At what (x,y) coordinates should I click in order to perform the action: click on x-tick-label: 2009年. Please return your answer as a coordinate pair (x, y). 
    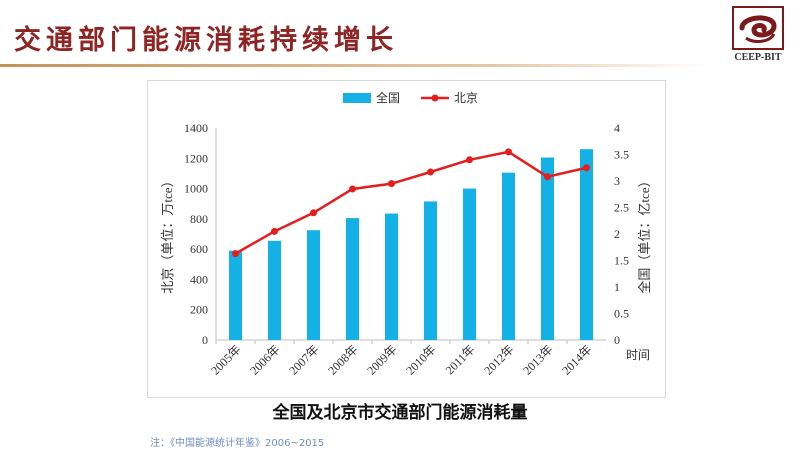
    Looking at the image, I should click on (381, 359).